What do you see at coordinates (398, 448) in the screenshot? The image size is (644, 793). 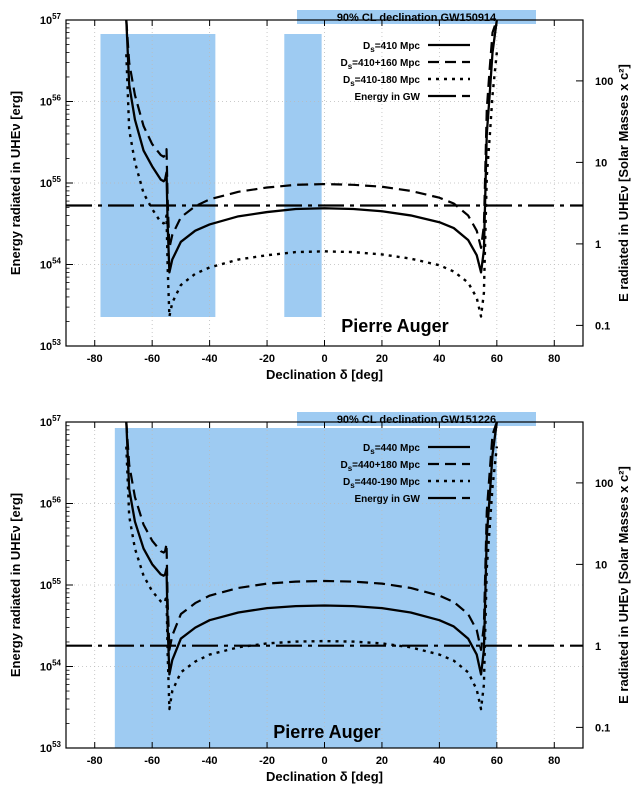 I see `legend-rest: =440 Mpc` at bounding box center [398, 448].